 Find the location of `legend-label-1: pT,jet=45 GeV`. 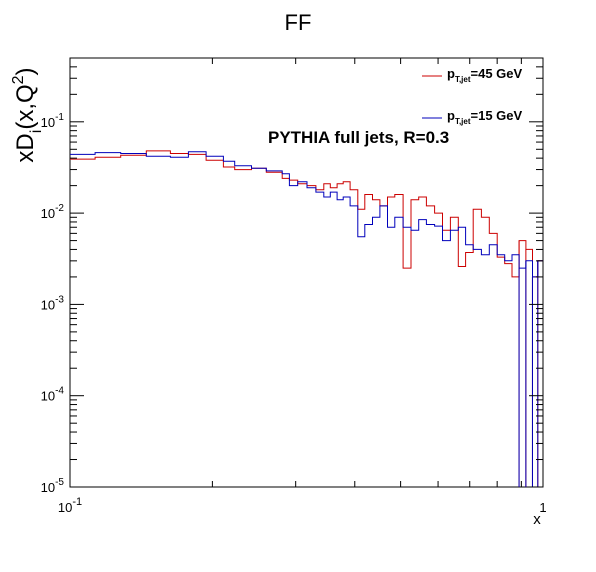

legend-label-1: pT,jet=45 GeV is located at coordinates (485, 75).